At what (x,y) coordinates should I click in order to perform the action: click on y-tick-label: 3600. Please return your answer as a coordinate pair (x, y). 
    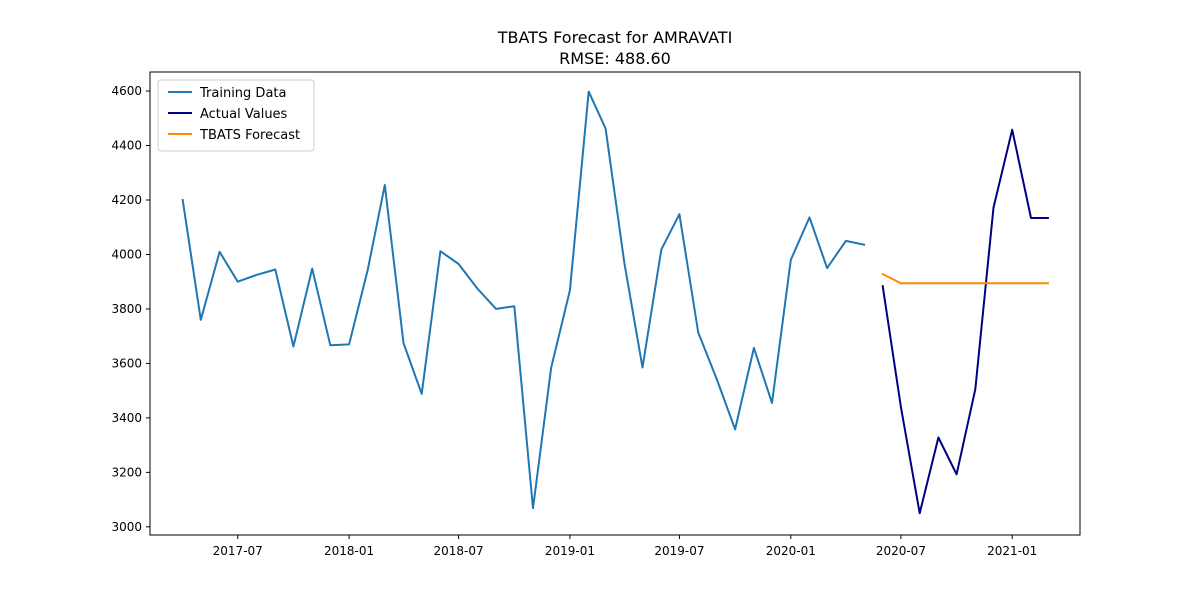
    Looking at the image, I should click on (126, 363).